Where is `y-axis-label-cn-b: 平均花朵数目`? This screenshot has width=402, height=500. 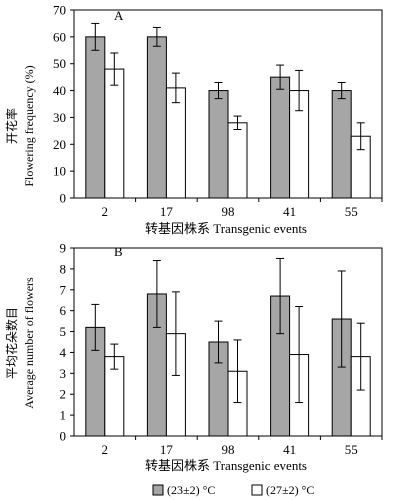
y-axis-label-cn-b: 平均花朵数目 is located at coordinates (11, 343).